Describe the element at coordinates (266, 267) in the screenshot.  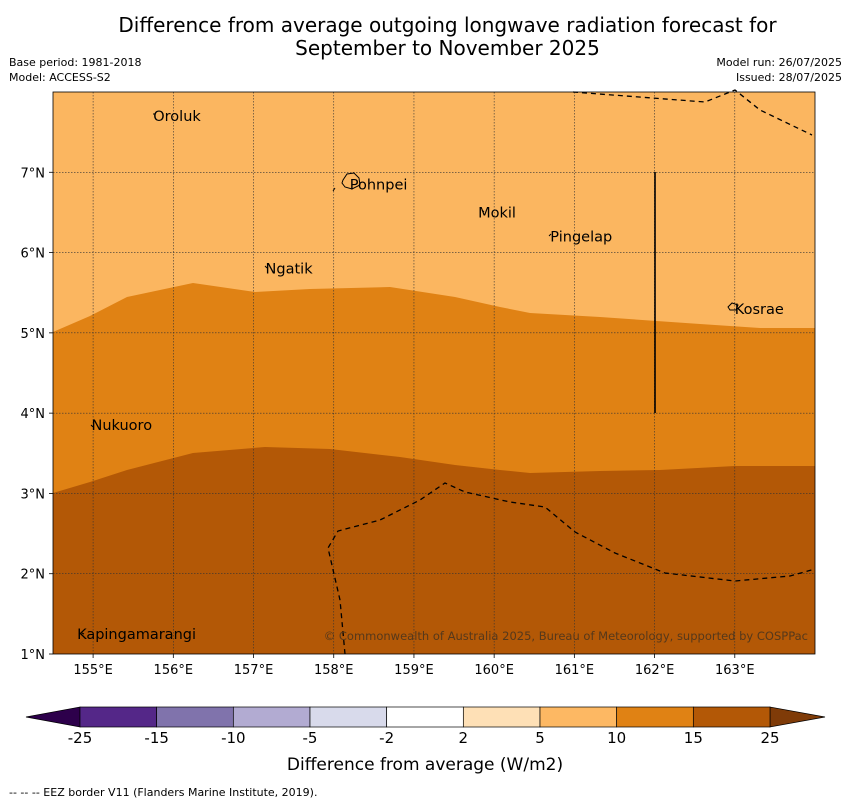
I see `islet-ngatik` at that location.